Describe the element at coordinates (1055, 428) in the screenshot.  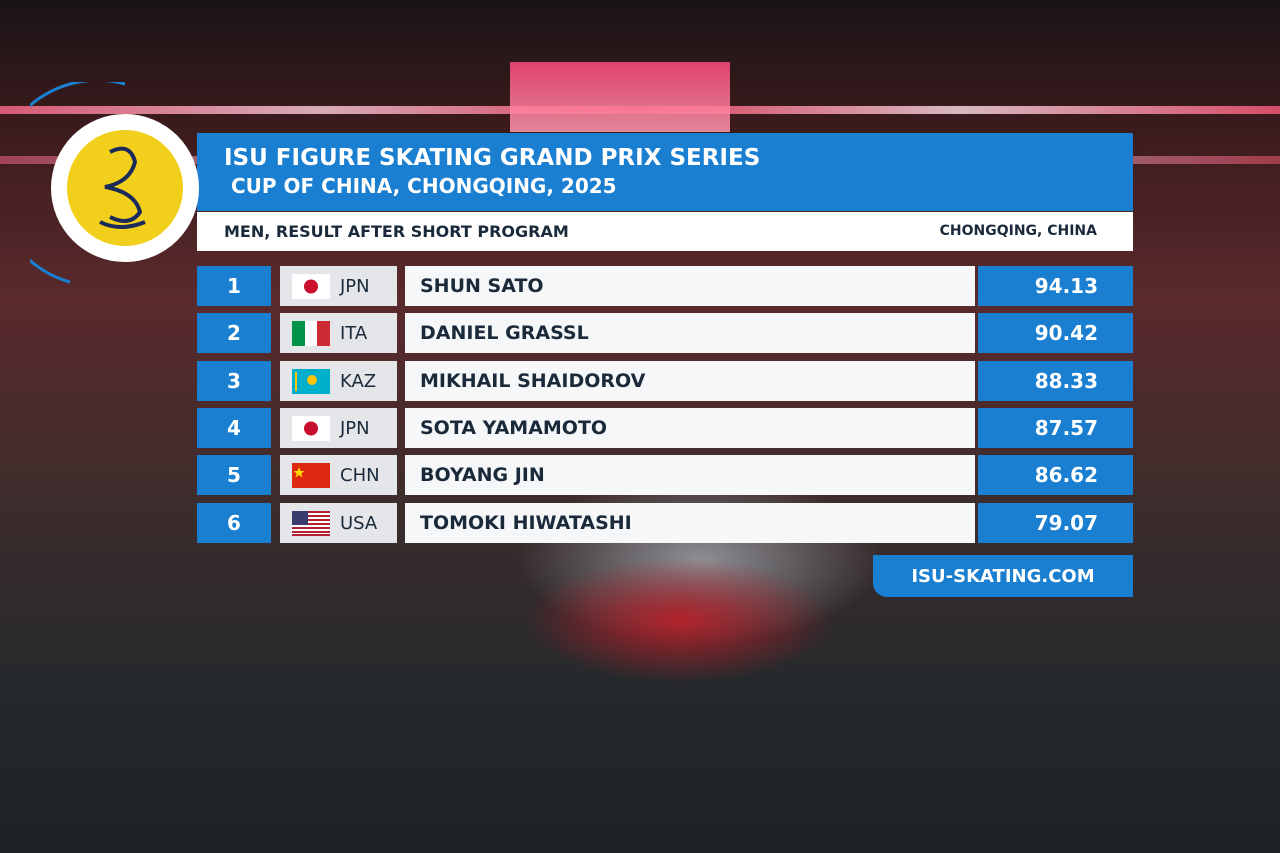
I see `score: 87.57` at that location.